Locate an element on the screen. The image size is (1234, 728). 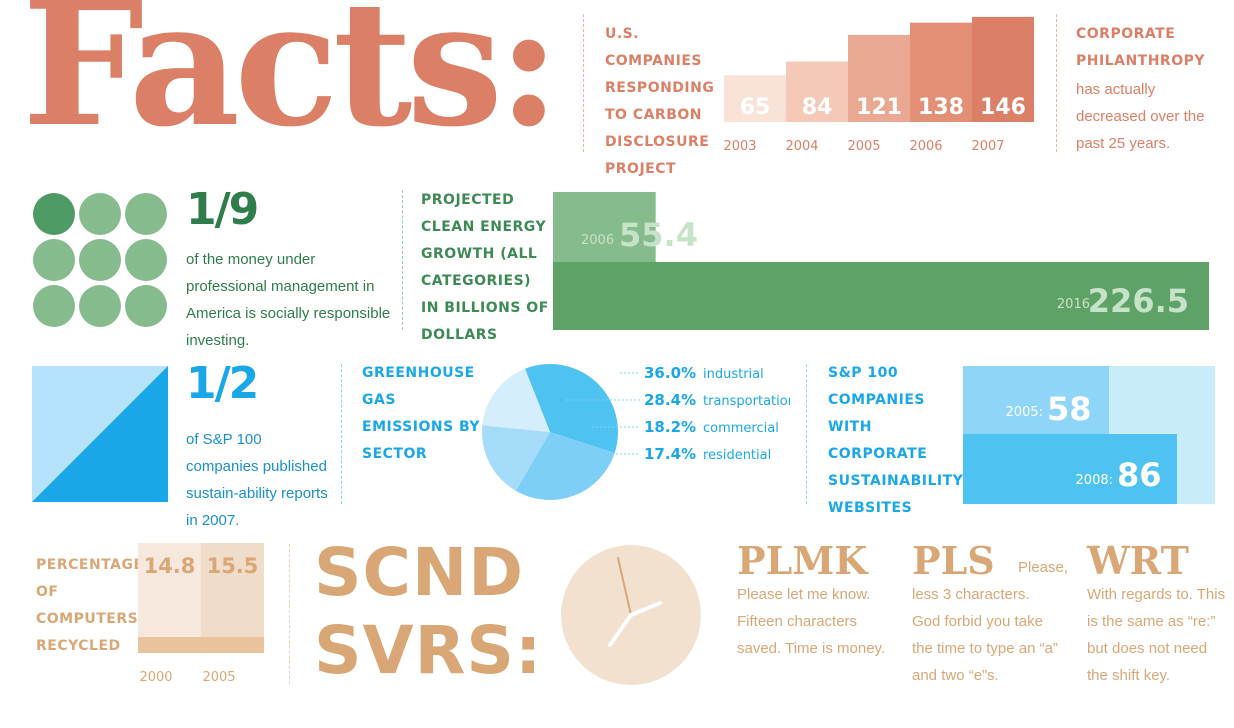
clock-icon is located at coordinates (631, 615).